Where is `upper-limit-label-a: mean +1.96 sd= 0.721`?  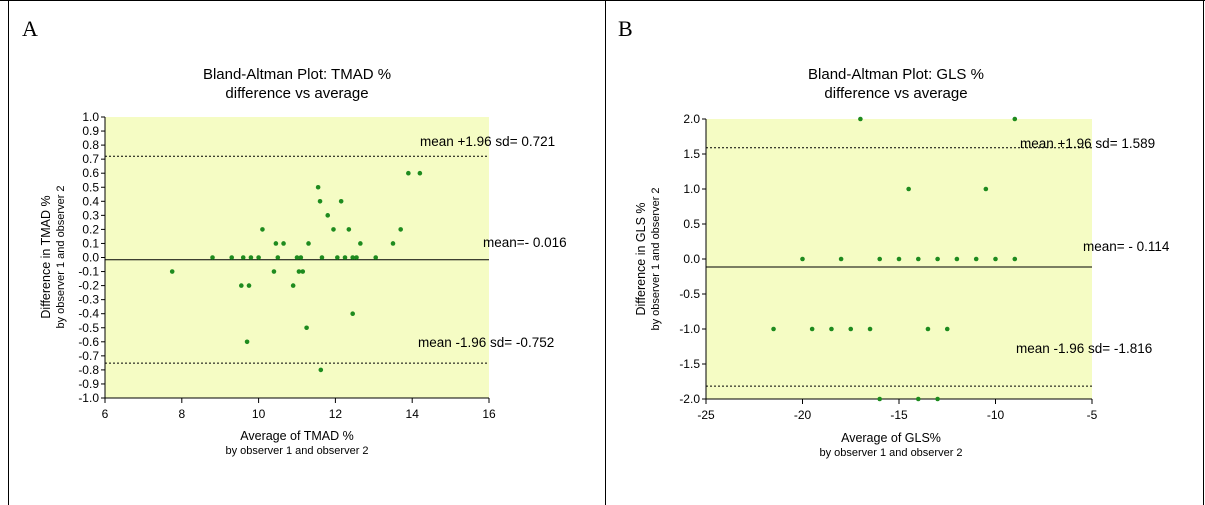
upper-limit-label-a: mean +1.96 sd= 0.721 is located at coordinates (487, 141).